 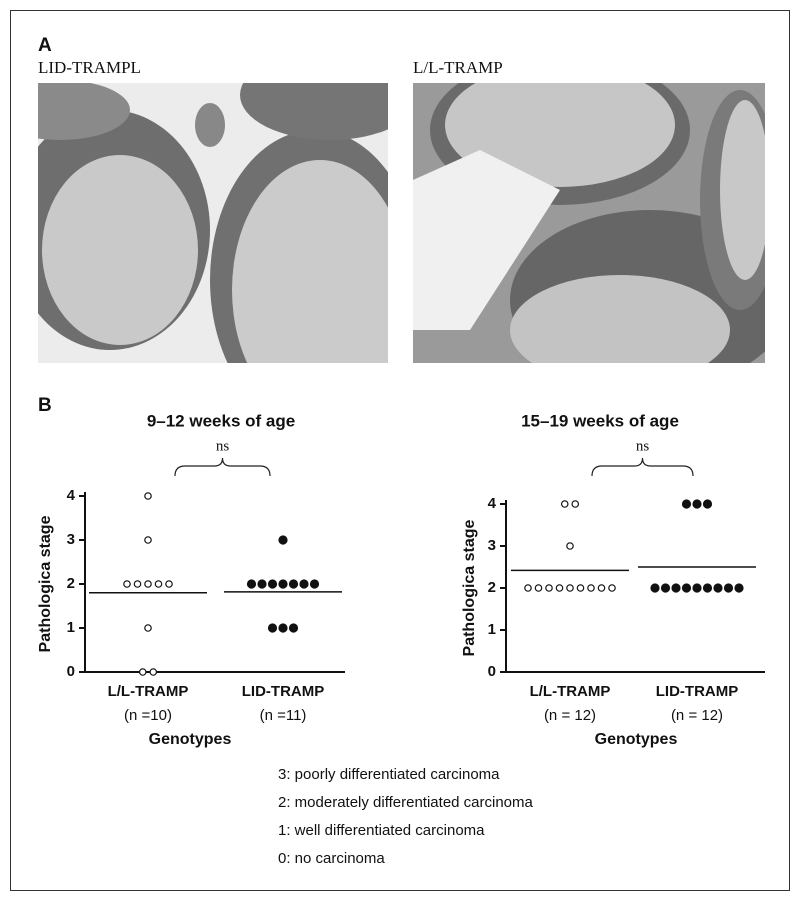 I want to click on stage-key-item: 1: well differentiated carcinoma, so click(x=381, y=830).